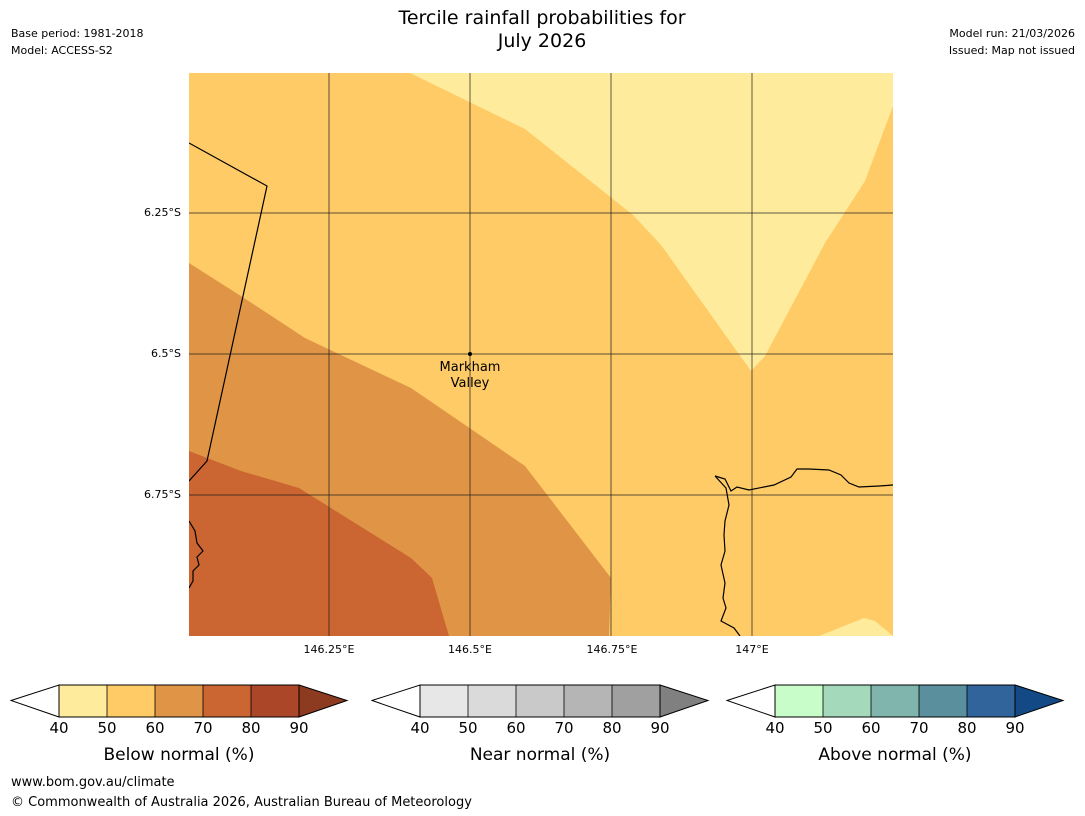 This screenshot has width=1085, height=816. Describe the element at coordinates (59, 728) in the screenshot. I see `cb1-tick-40: 40` at that location.